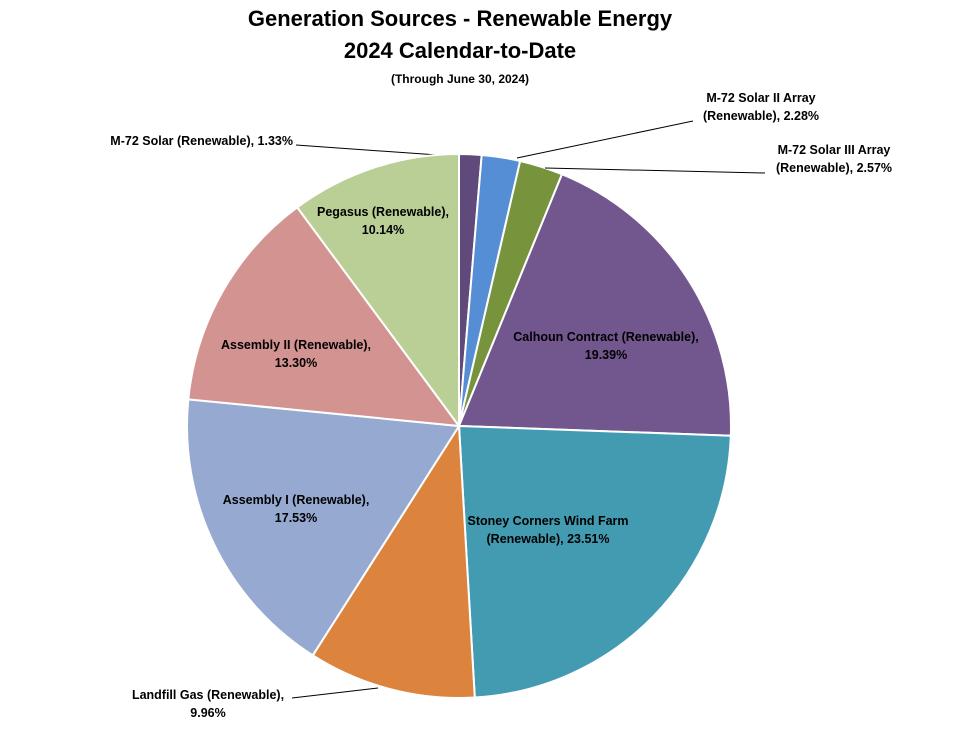 The height and width of the screenshot is (739, 976). I want to click on data-label-7: Assembly I (Renewable), 17.53%, so click(296, 509).